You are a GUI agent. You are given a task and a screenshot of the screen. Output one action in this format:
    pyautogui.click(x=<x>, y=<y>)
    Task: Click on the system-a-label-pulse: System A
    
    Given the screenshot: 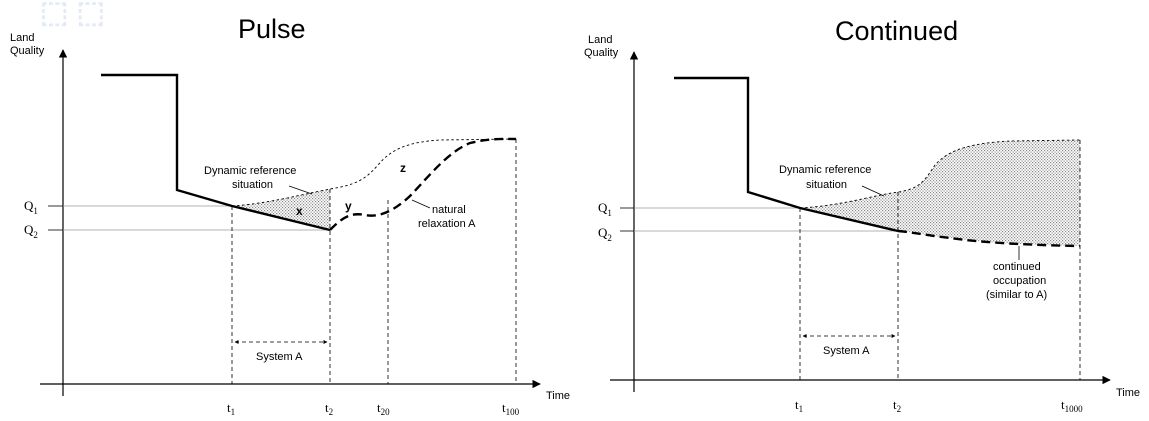 What is the action you would take?
    pyautogui.click(x=279, y=357)
    